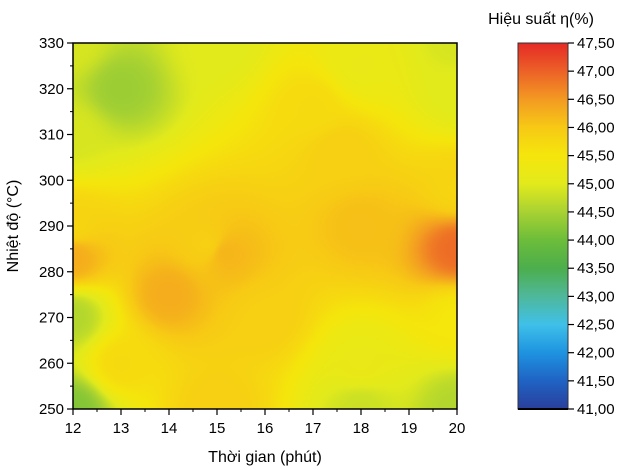 Image resolution: width=630 pixels, height=470 pixels. Describe the element at coordinates (265, 457) in the screenshot. I see `x-axis-title: Thời gian (phút)` at that location.